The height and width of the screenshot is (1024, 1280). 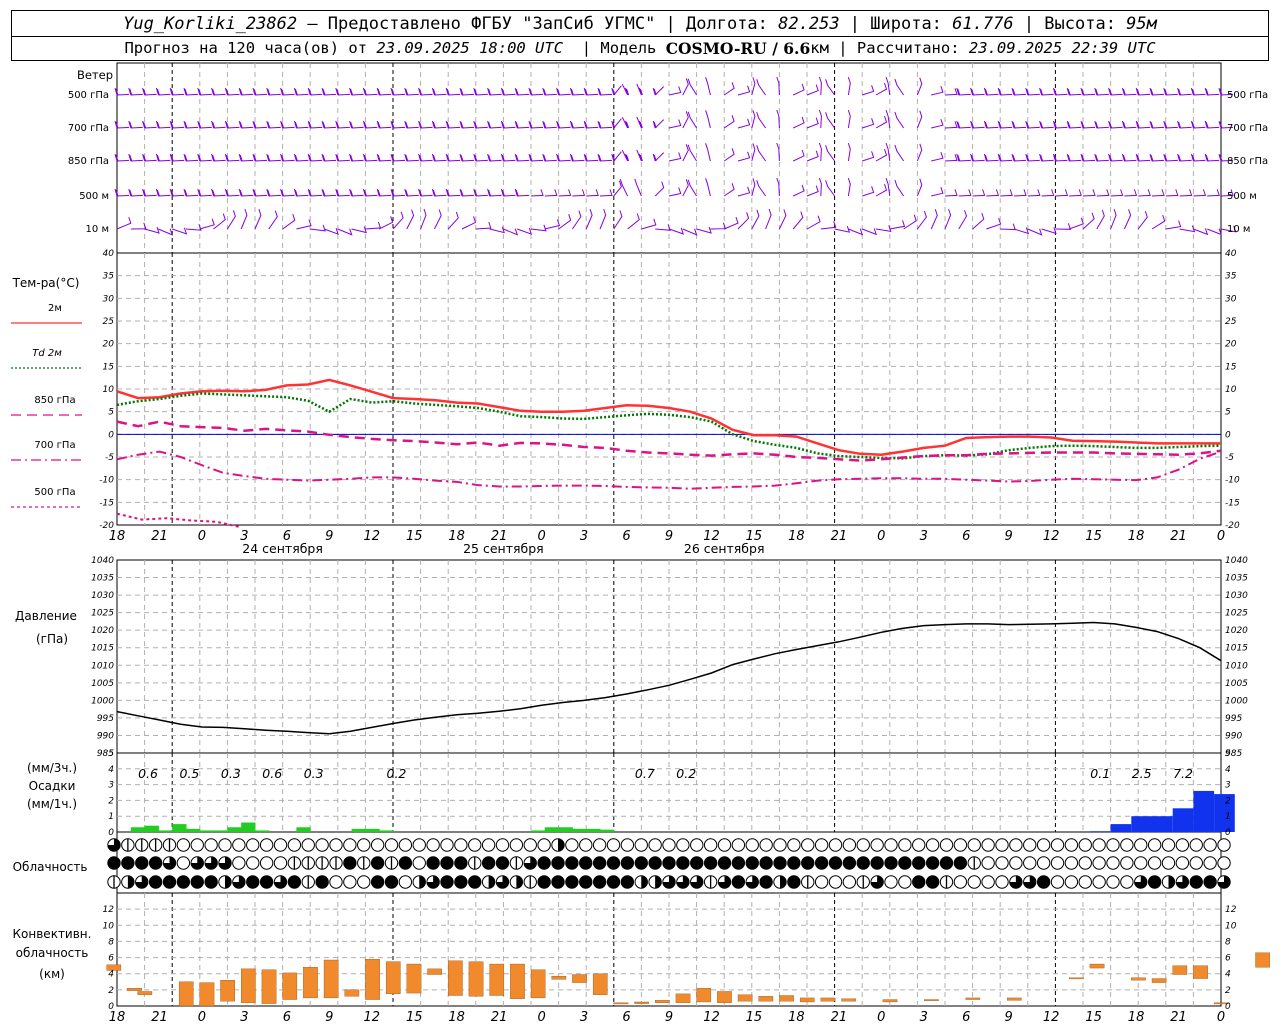 I want to click on y-tick-left: 1015, so click(x=102, y=649).